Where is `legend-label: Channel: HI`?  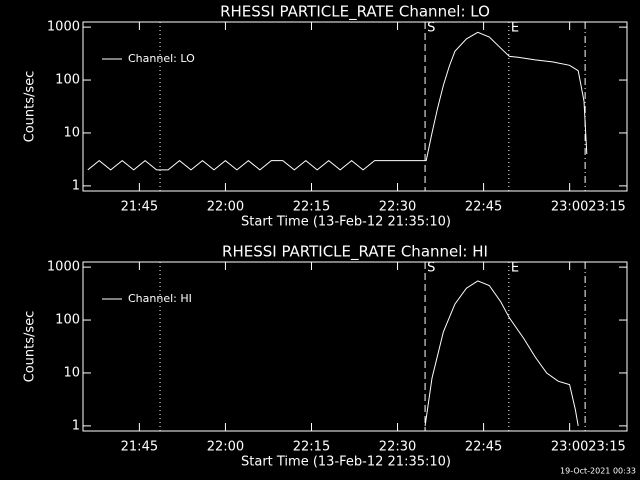
legend-label: Channel: HI is located at coordinates (160, 298).